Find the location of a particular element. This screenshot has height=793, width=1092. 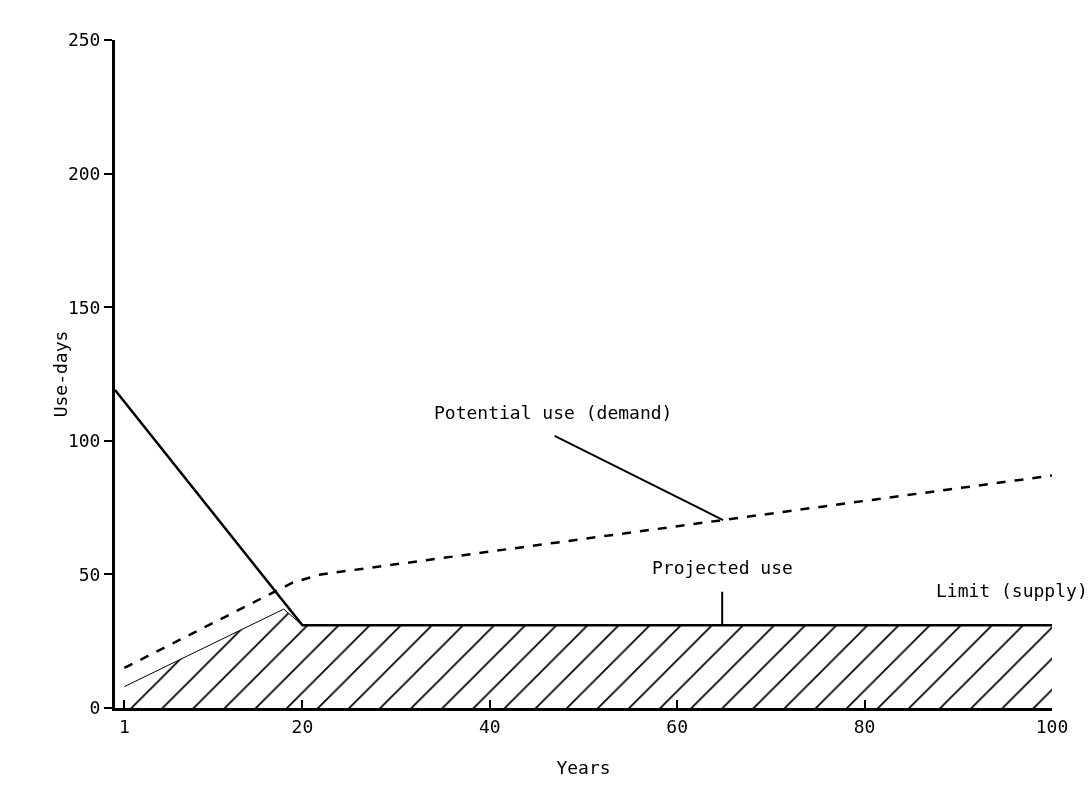

x-tick-label: 20 is located at coordinates (302, 726).